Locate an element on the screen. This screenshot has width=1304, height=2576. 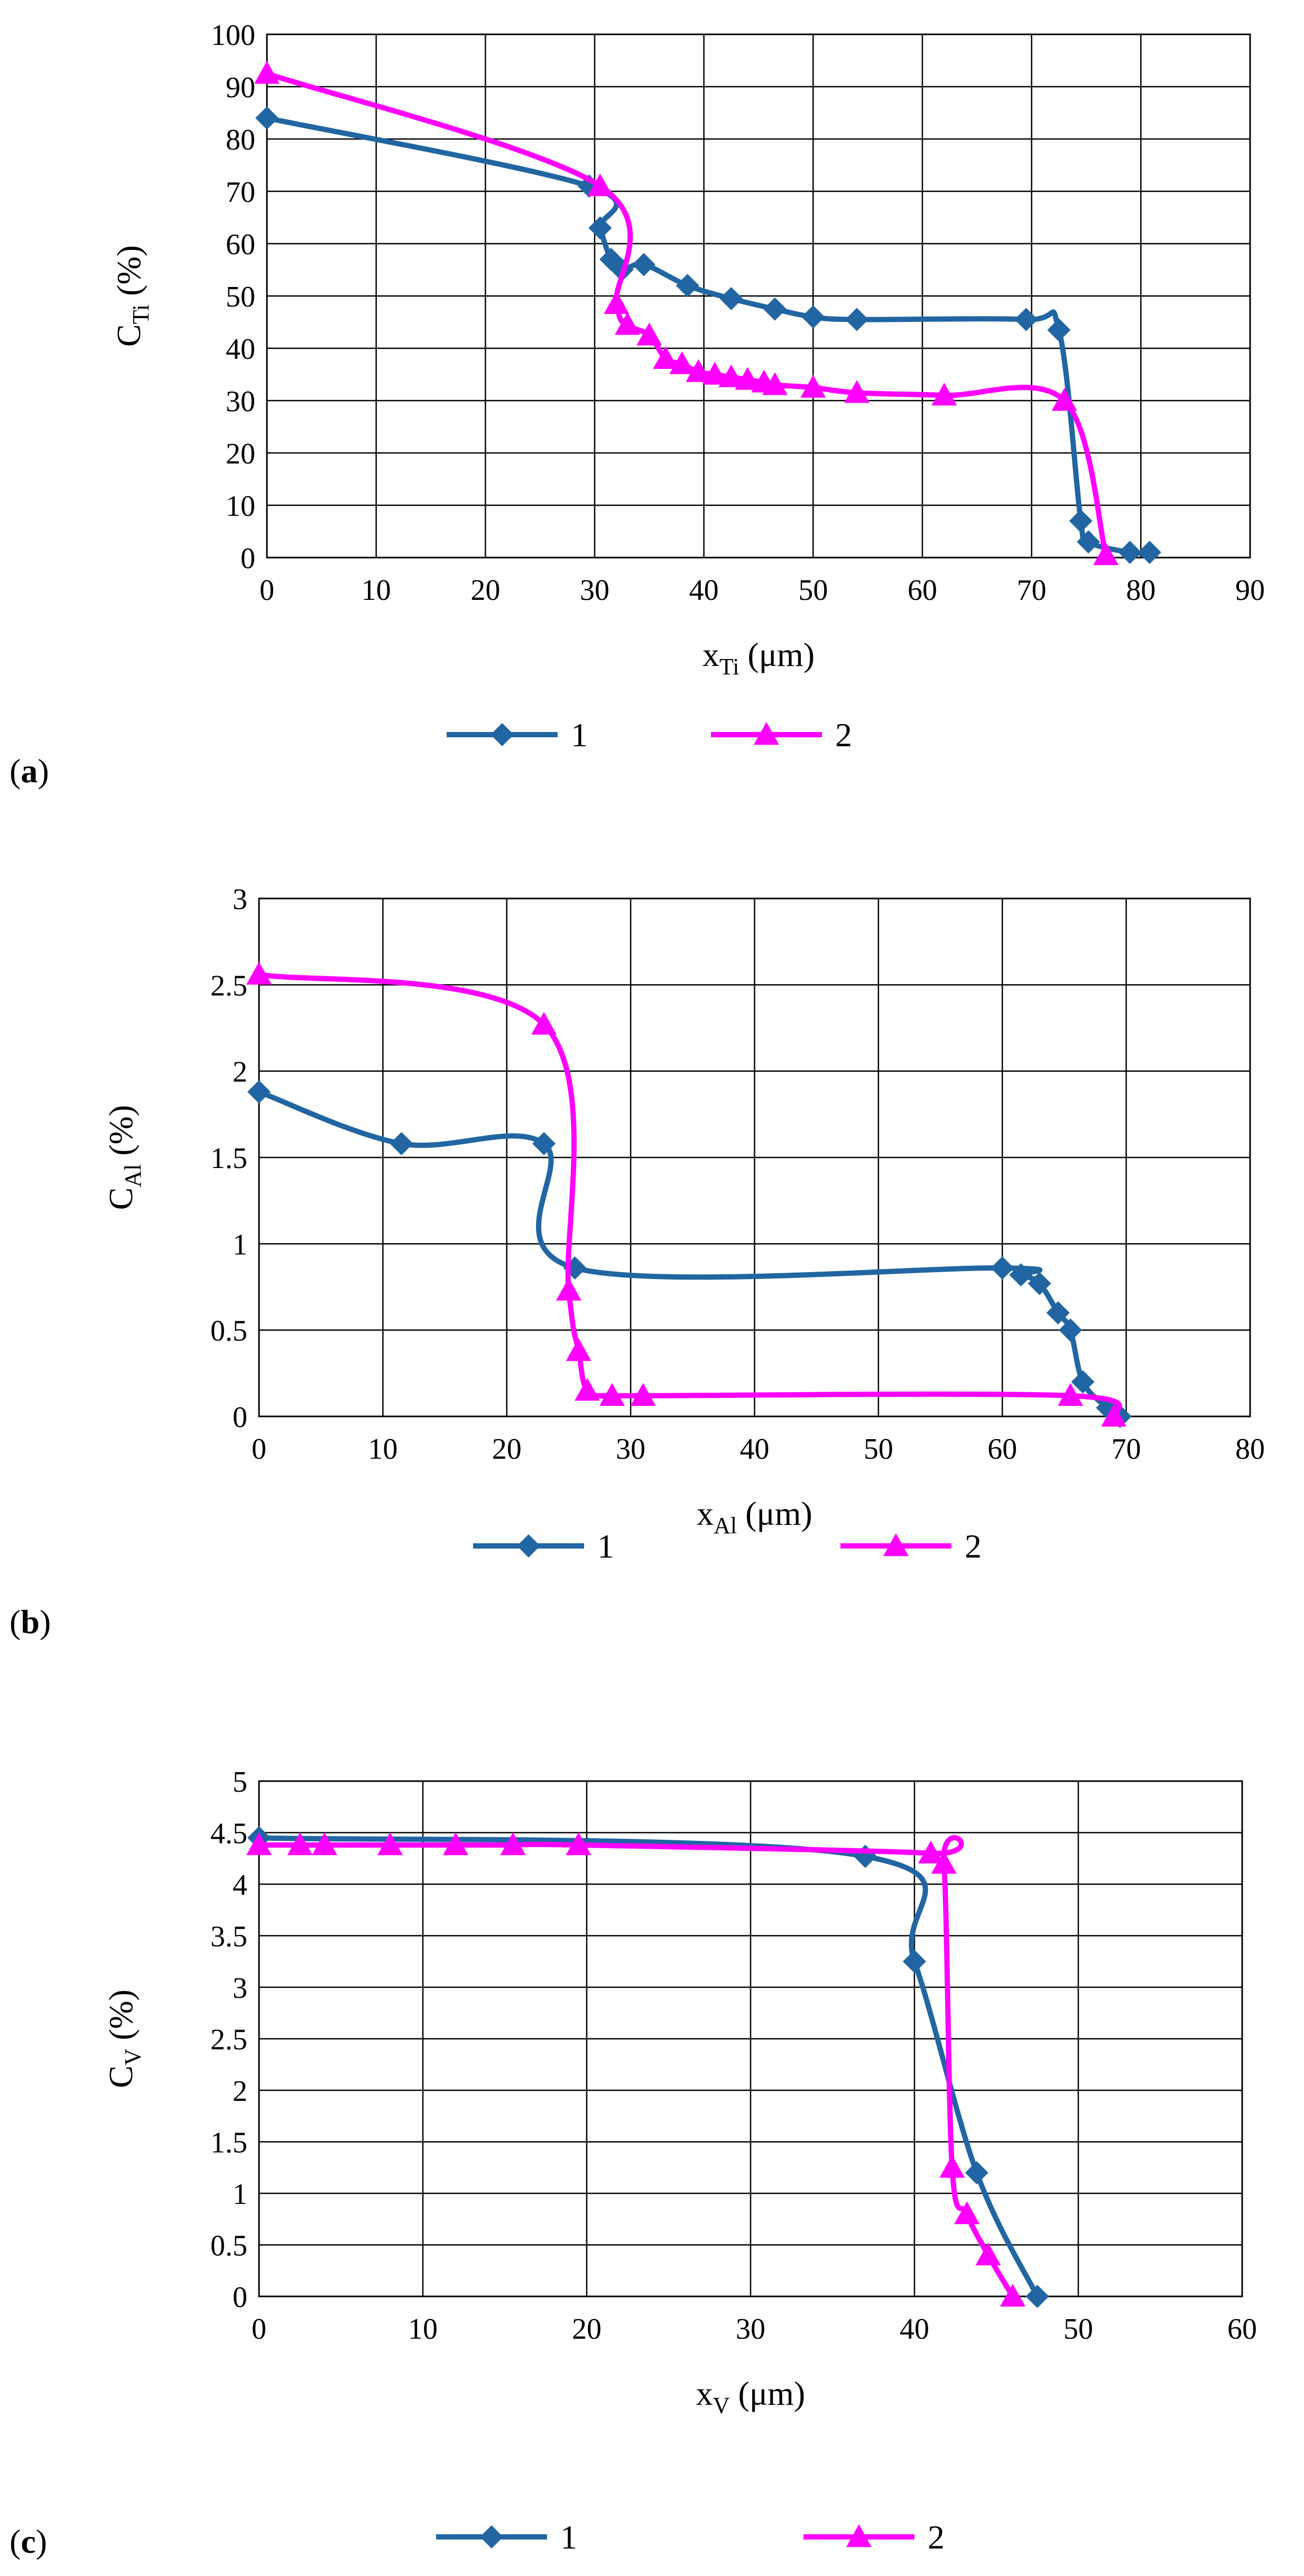
y-tick-label: 1 is located at coordinates (240, 2194).